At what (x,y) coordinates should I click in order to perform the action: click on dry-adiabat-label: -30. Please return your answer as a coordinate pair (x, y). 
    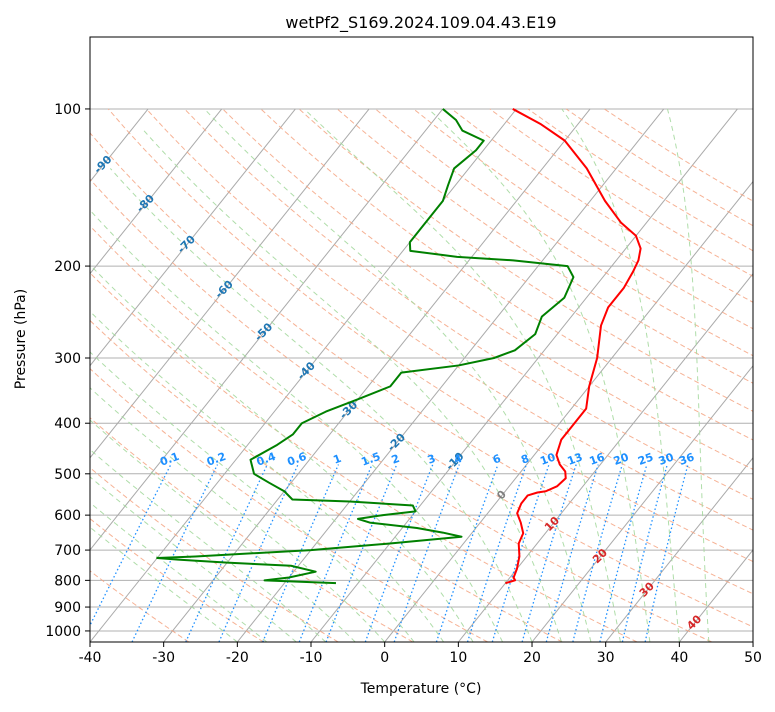
    Looking at the image, I should click on (348, 409).